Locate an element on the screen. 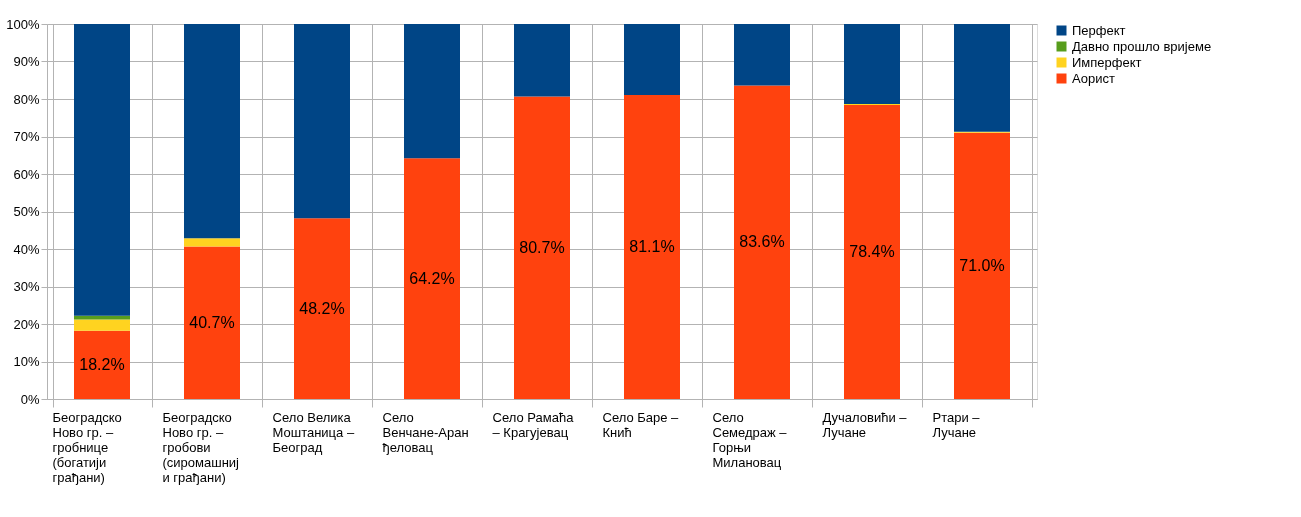 The width and height of the screenshot is (1301, 517). legend-label: Давно прошло вријеме is located at coordinates (1142, 46).